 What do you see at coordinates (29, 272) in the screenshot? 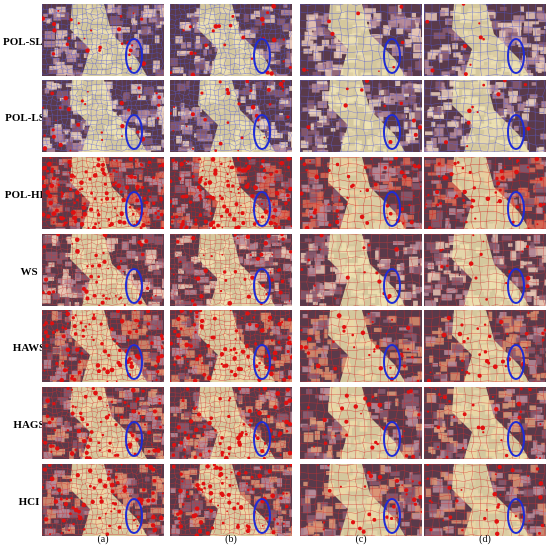
I see `row-label: WS` at bounding box center [29, 272].